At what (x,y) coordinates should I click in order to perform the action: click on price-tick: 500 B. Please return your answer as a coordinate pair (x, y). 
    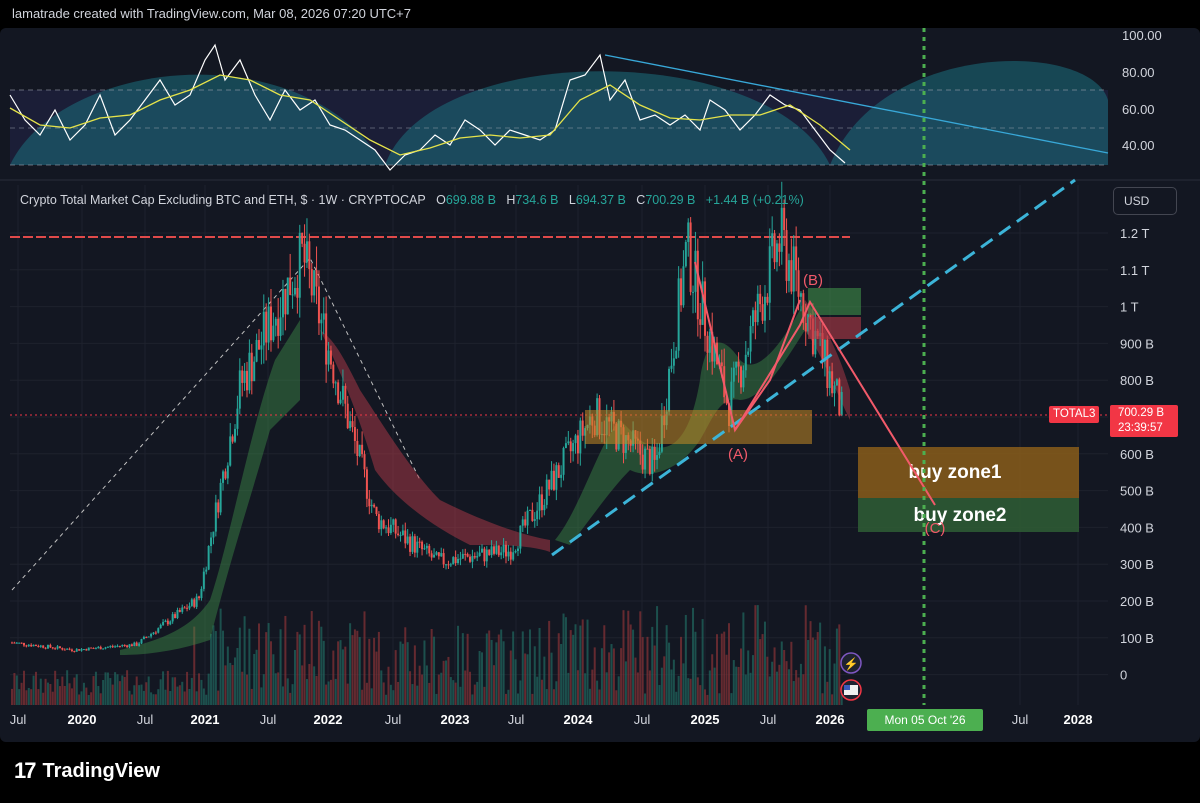
    Looking at the image, I should click on (1137, 491).